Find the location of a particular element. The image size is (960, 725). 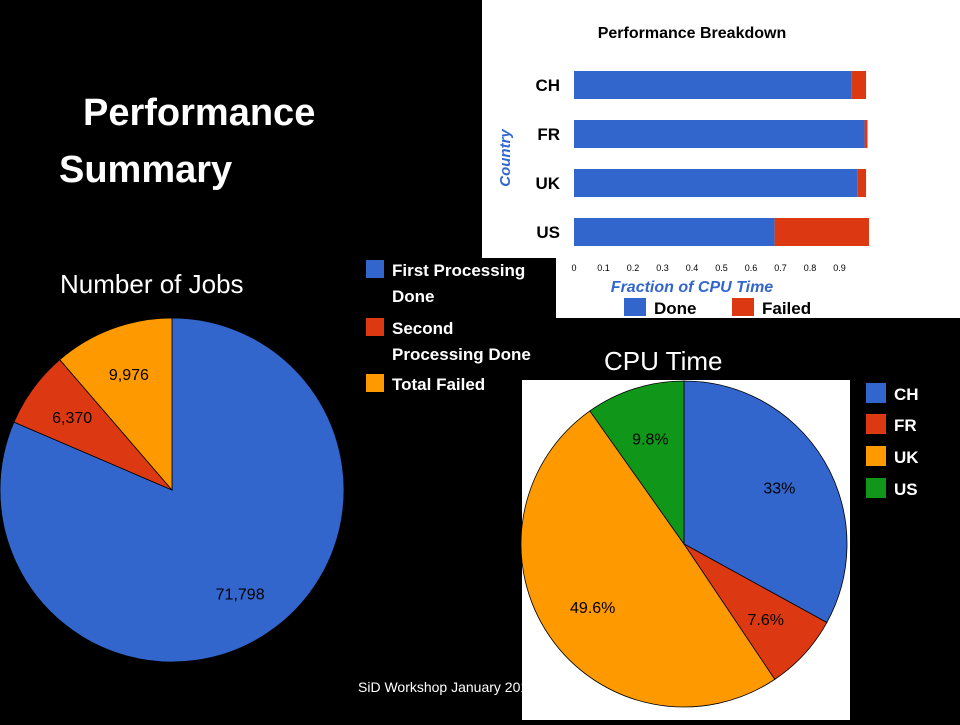

cpu-slice-label-2: 7.6% is located at coordinates (766, 620).